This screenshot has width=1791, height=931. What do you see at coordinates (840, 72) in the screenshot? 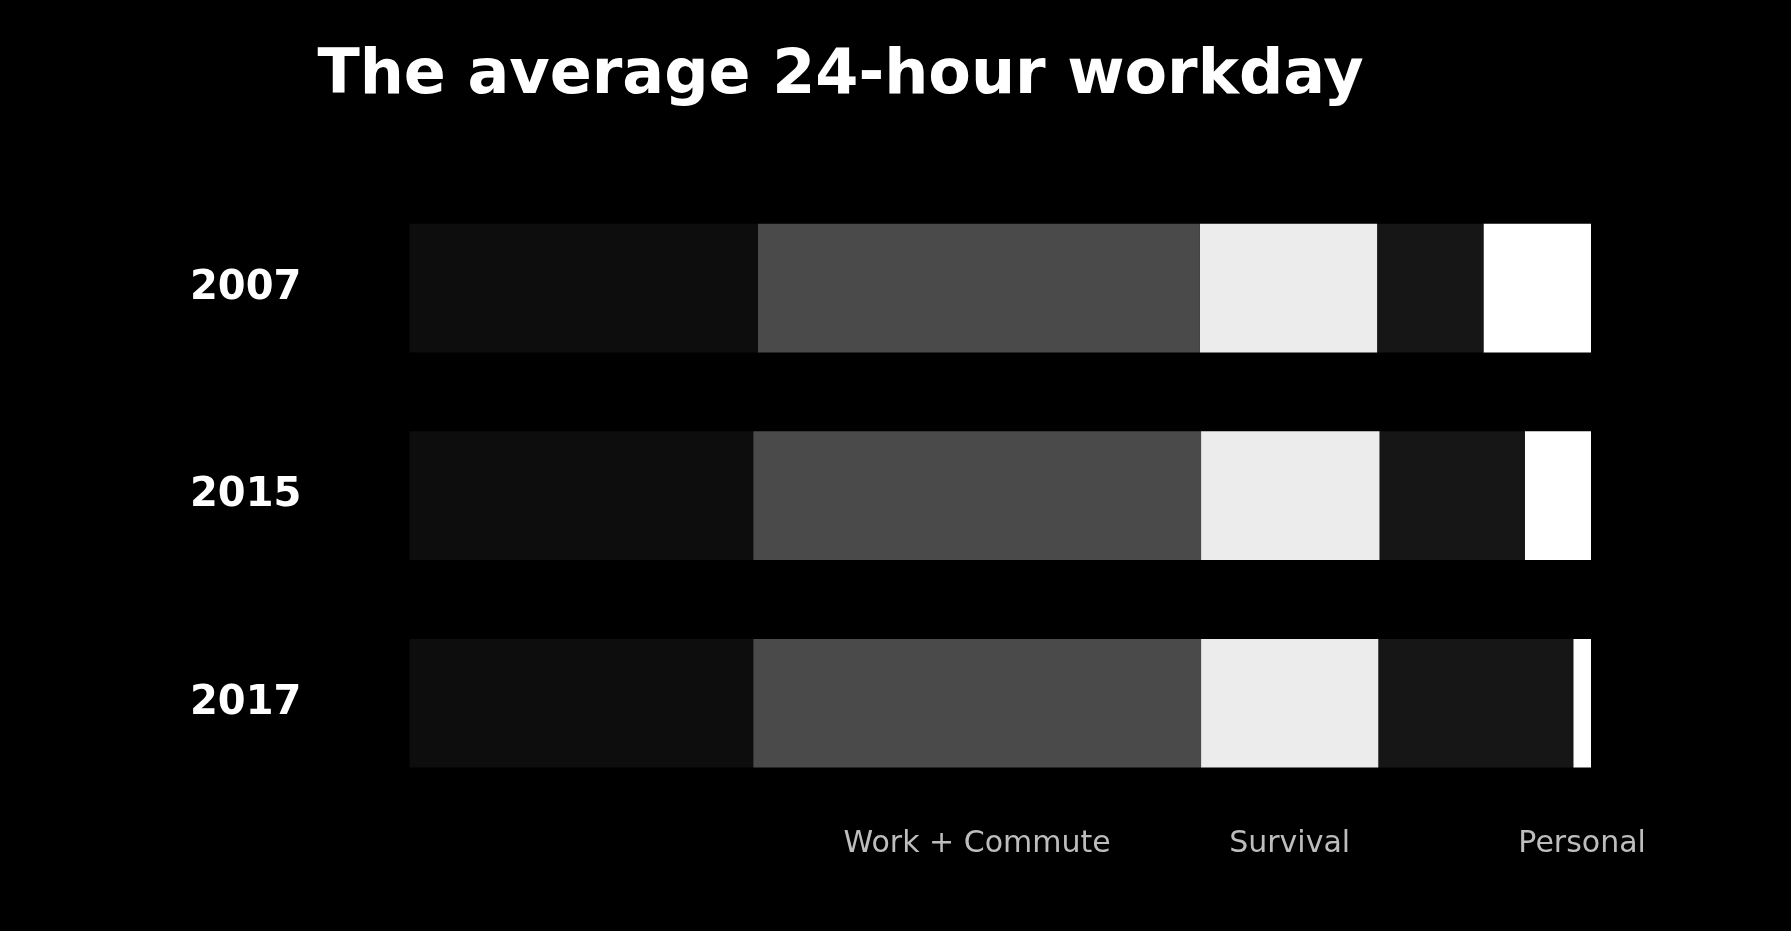
I see `chart-title: The average 24-hour workday` at bounding box center [840, 72].